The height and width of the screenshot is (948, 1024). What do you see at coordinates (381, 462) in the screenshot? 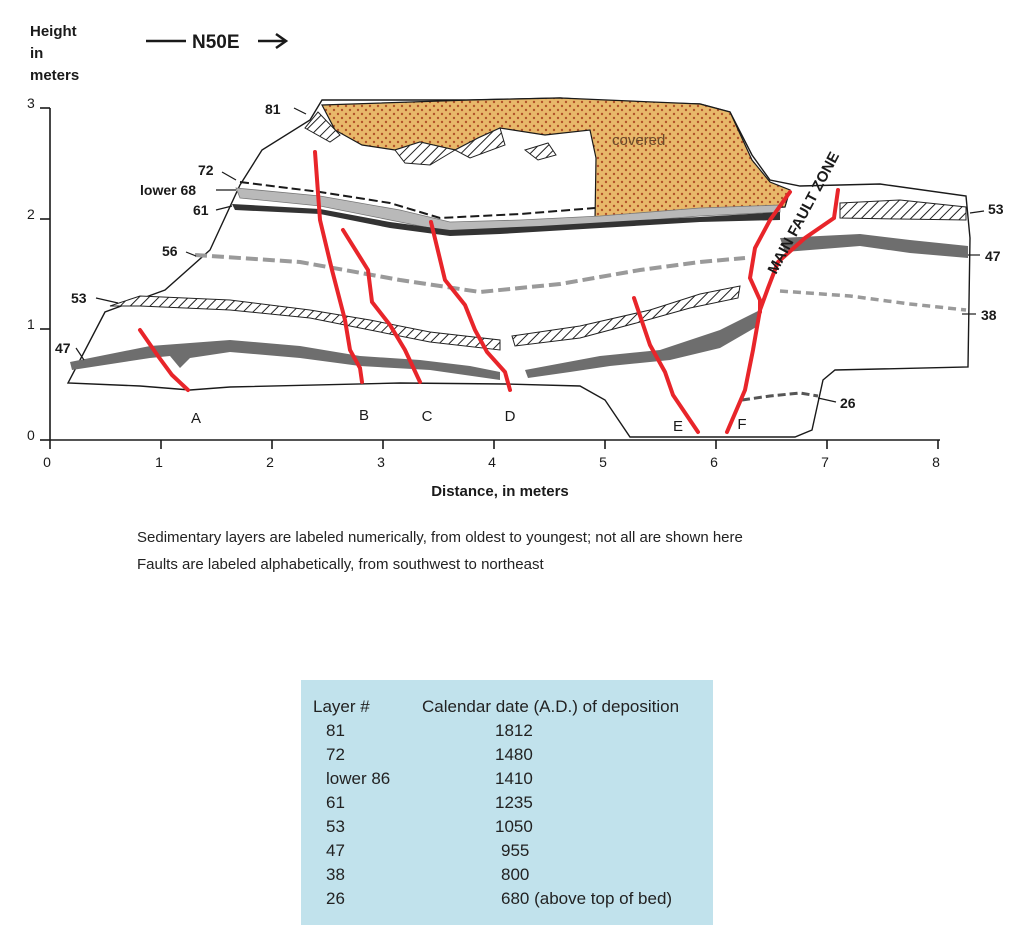
I see `x-tick-3: 3` at bounding box center [381, 462].